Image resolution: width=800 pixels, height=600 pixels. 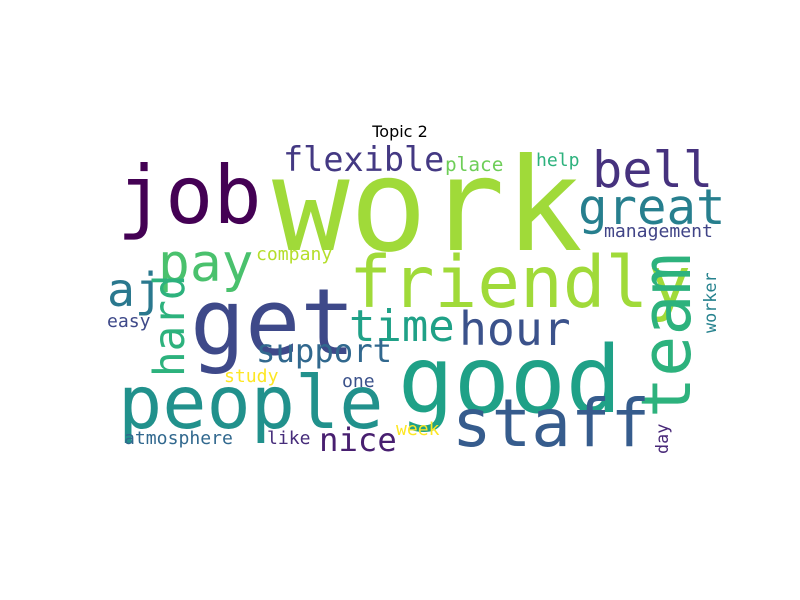 I want to click on word-atmosphere: atmosphere, so click(x=178, y=438).